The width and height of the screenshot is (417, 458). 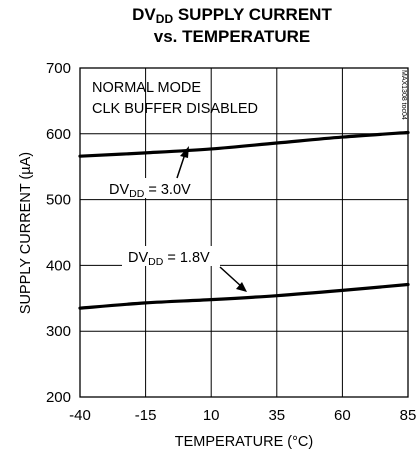 What do you see at coordinates (146, 415) in the screenshot?
I see `x-tick-label: -15` at bounding box center [146, 415].